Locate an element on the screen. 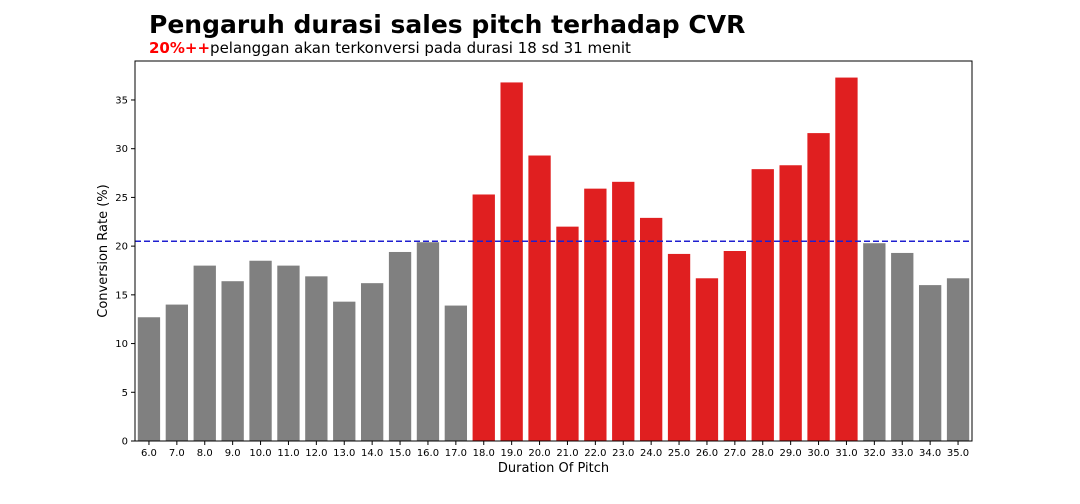 The height and width of the screenshot is (504, 1080). x-tick-label: 24.0 is located at coordinates (651, 453).